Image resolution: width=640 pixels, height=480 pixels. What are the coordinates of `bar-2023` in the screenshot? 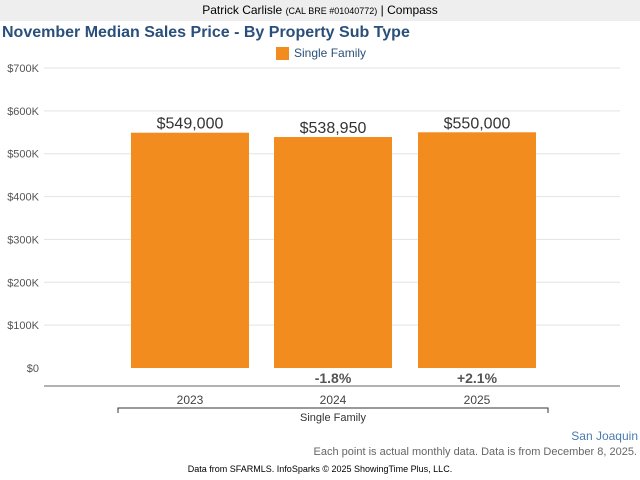 It's located at (190, 250).